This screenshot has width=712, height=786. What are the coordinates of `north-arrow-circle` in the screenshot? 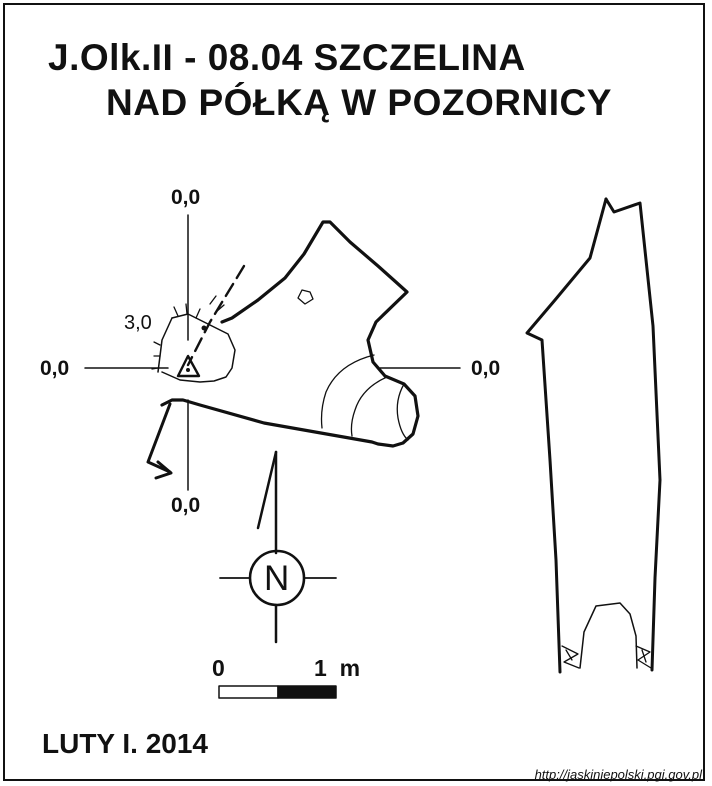 It's located at (277, 578).